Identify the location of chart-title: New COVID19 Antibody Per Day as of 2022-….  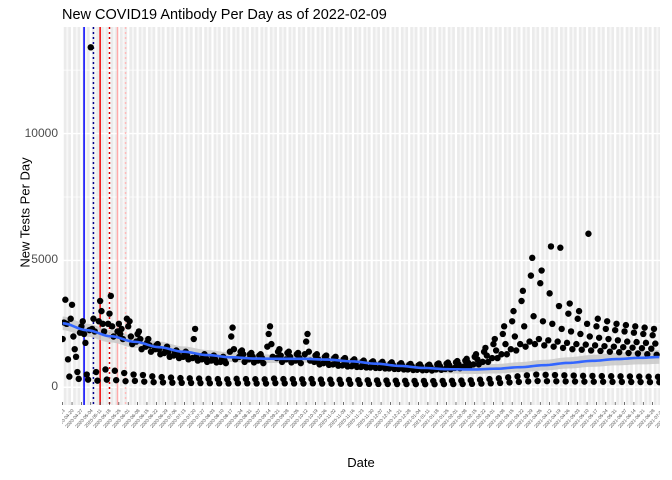
(224, 15).